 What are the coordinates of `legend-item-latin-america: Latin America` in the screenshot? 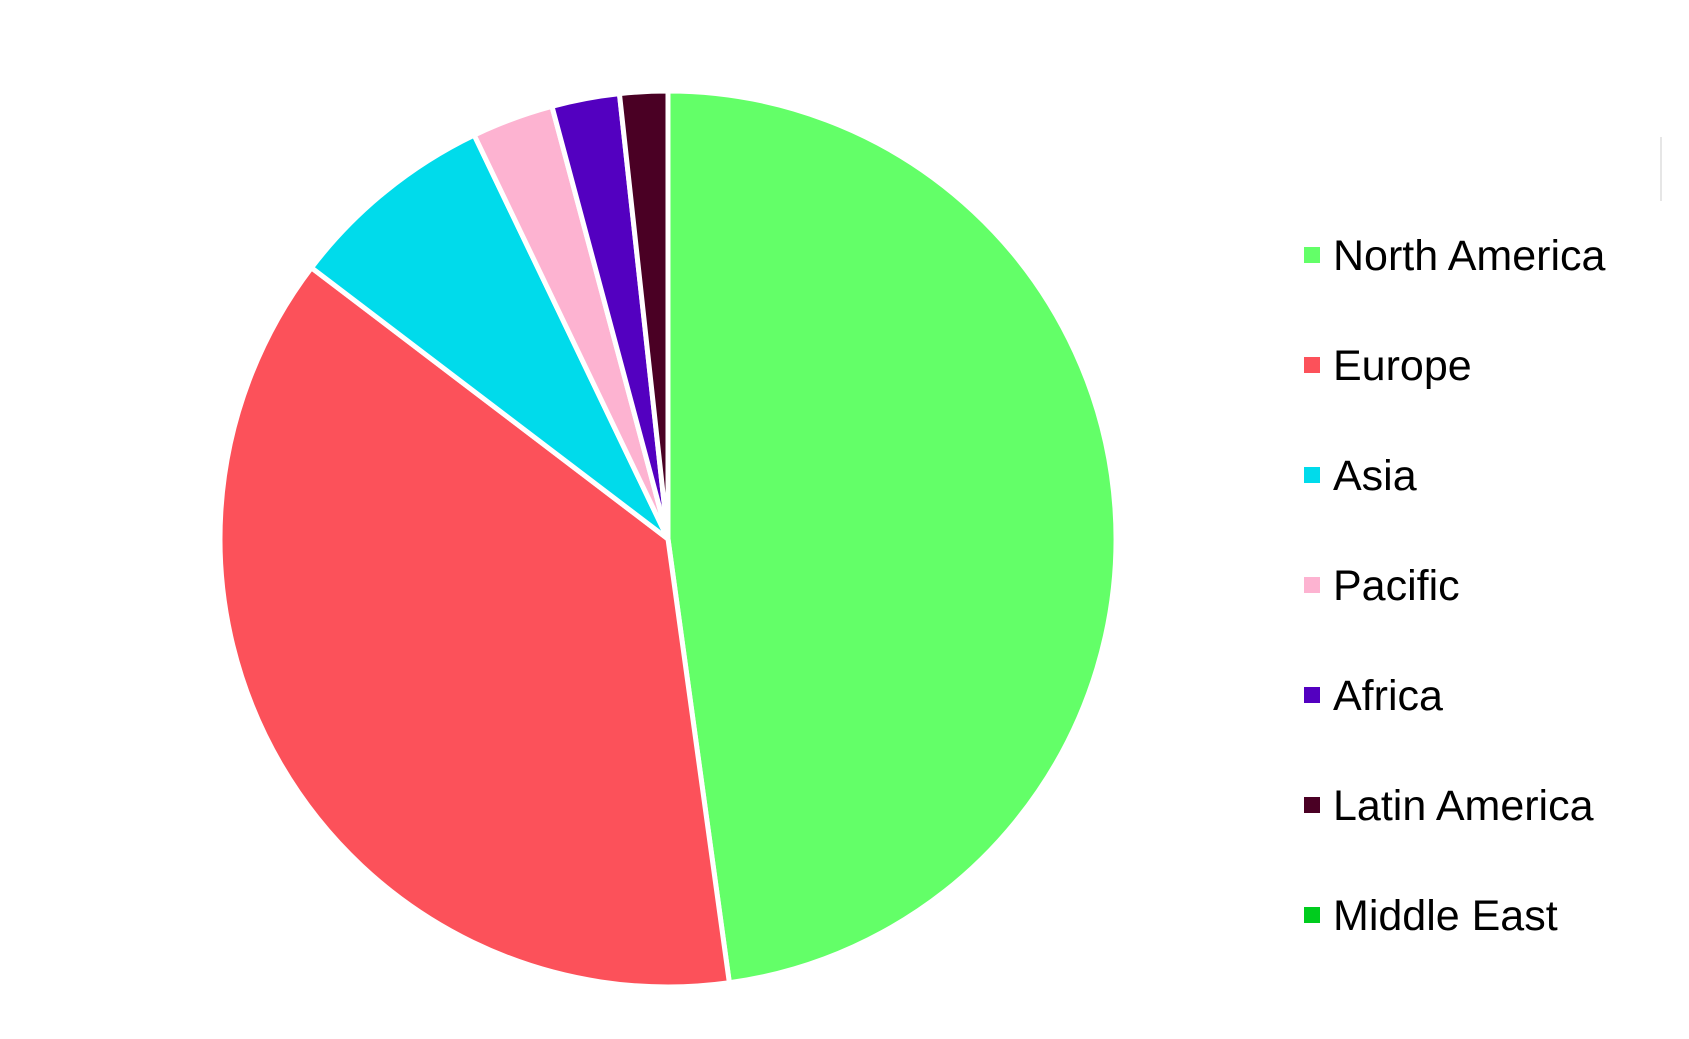 It's located at (1484, 828).